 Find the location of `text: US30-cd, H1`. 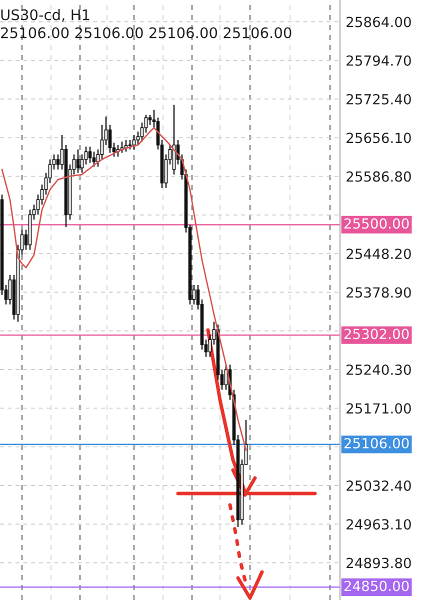

text: US30-cd, H1 is located at coordinates (45, 15).